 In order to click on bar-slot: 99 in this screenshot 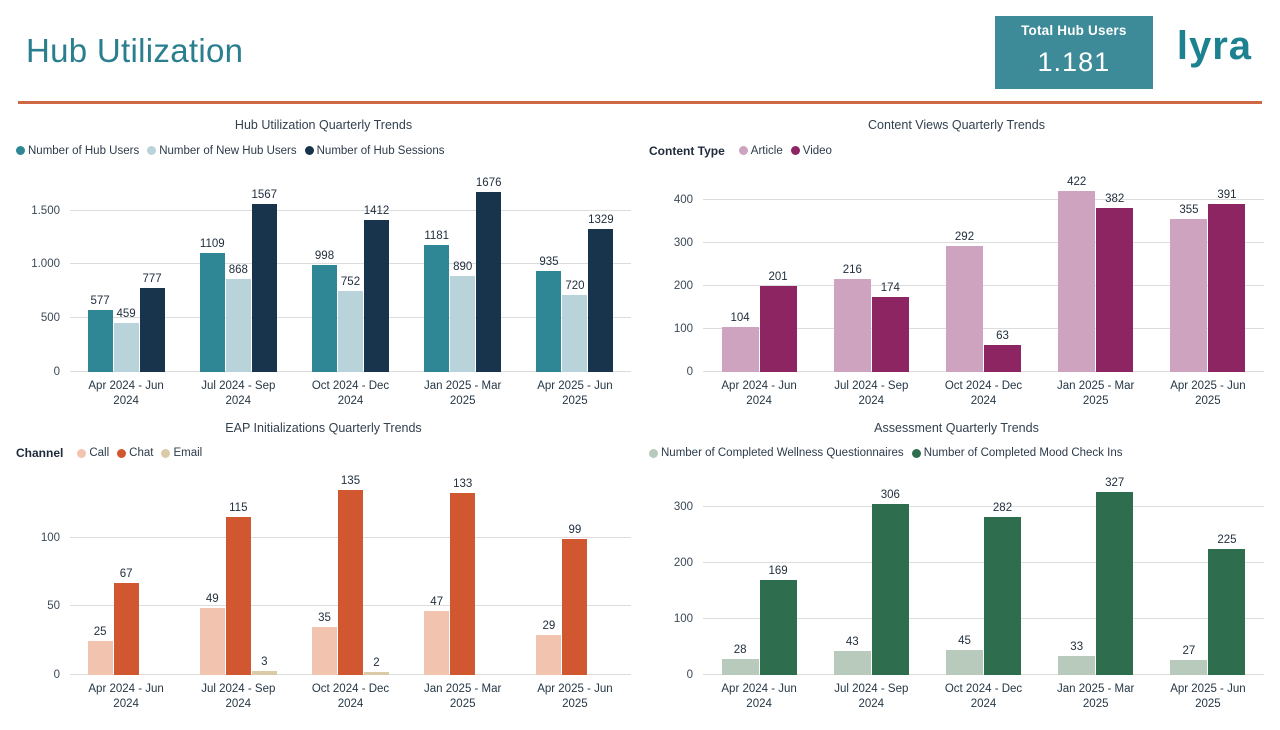, I will do `click(575, 575)`.